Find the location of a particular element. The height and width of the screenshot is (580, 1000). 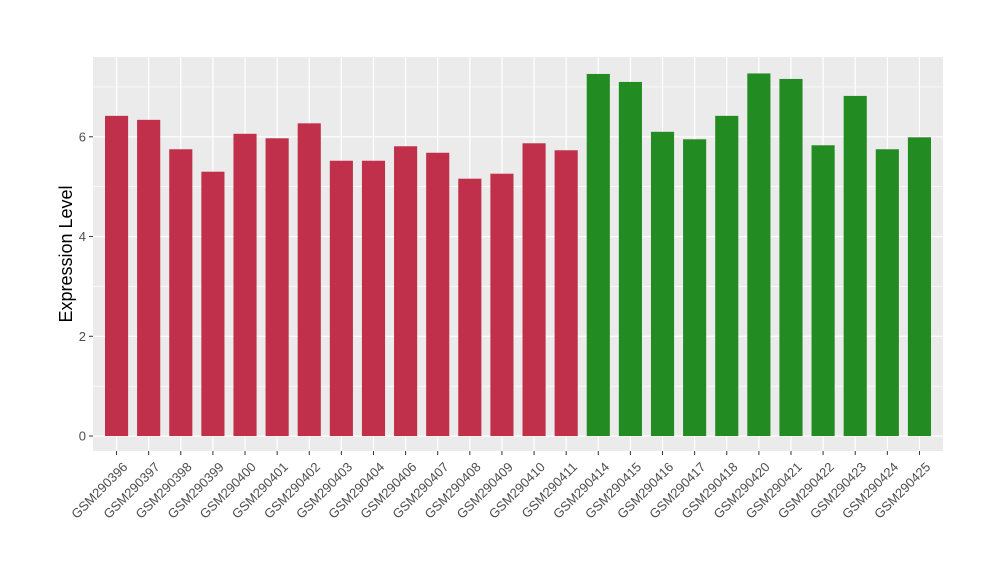

y-tick-label: 6 is located at coordinates (82, 136).